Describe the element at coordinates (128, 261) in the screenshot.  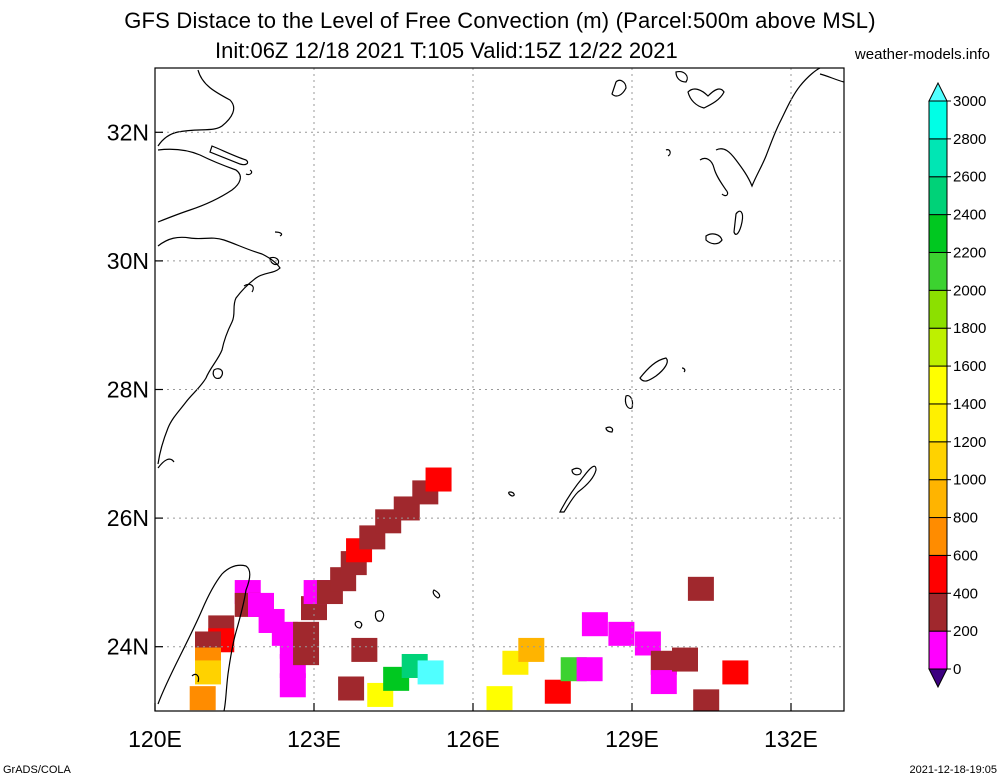
I see `lat-tick-label-3: 30N` at that location.